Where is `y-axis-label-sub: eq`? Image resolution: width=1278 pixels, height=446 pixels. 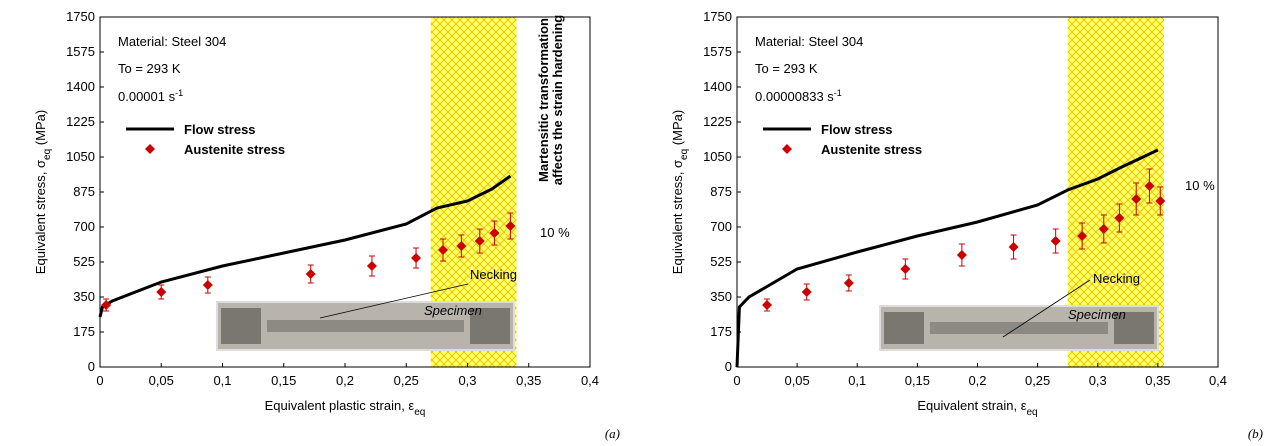 y-axis-label-sub: eq is located at coordinates (47, 154).